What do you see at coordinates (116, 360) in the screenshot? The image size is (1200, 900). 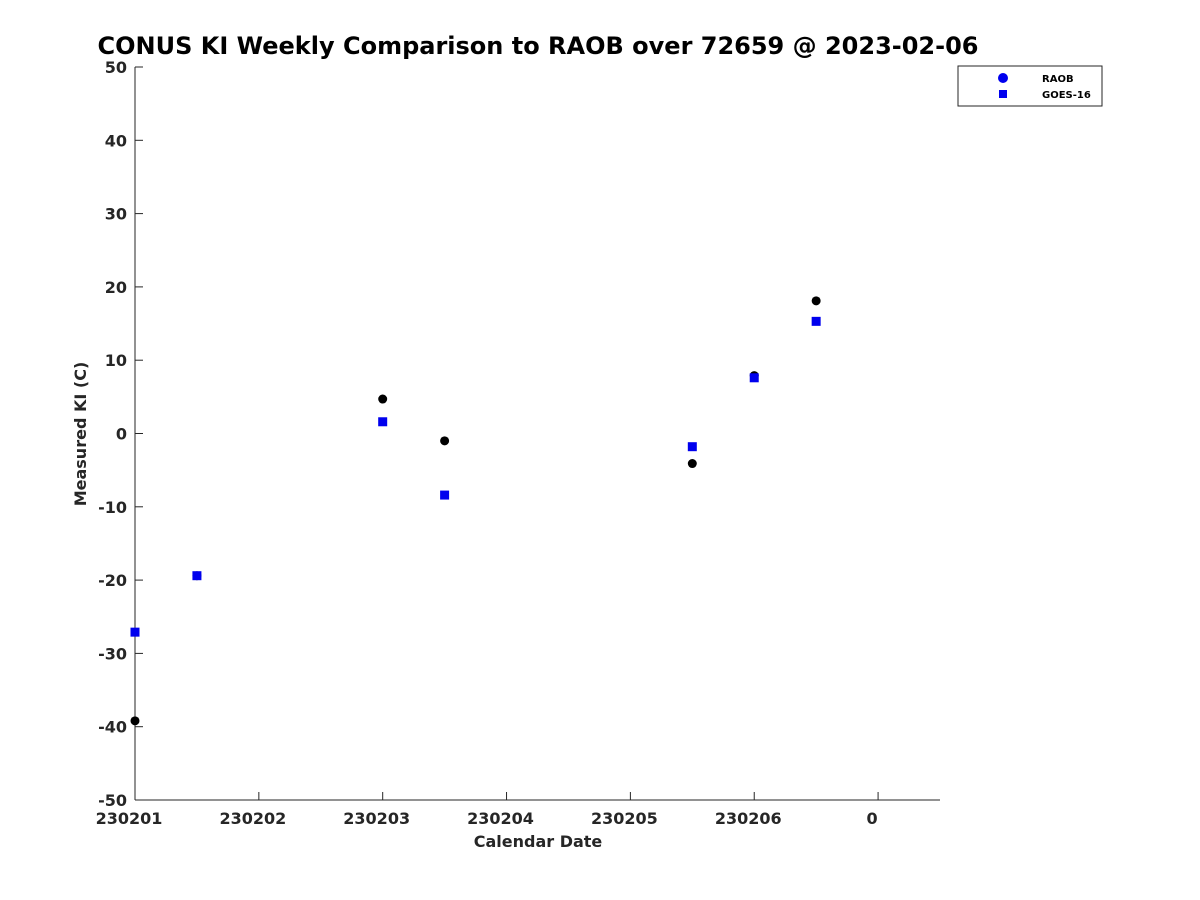 I see `y-tick-label-4: 10` at bounding box center [116, 360].